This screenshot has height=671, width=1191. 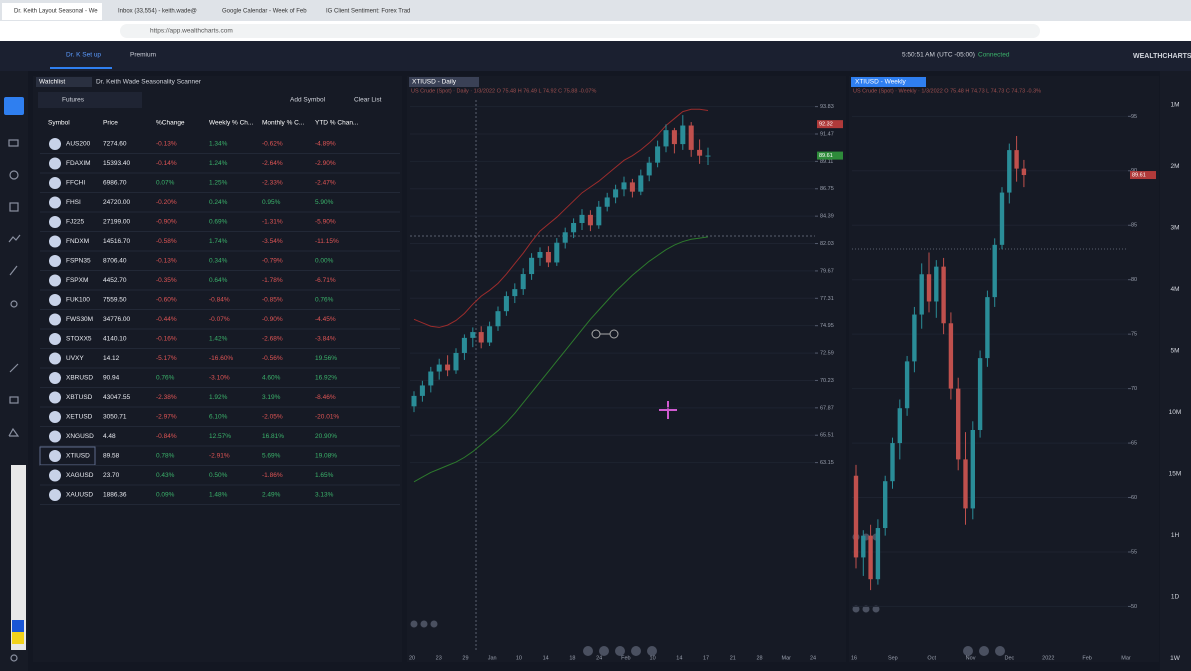 I want to click on symbol: FHSI, so click(x=73, y=202).